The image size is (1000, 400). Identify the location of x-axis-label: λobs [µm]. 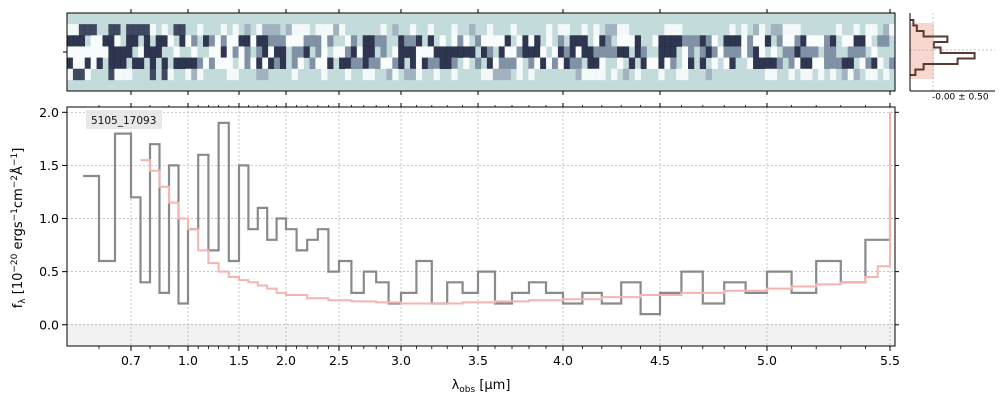
(481, 386).